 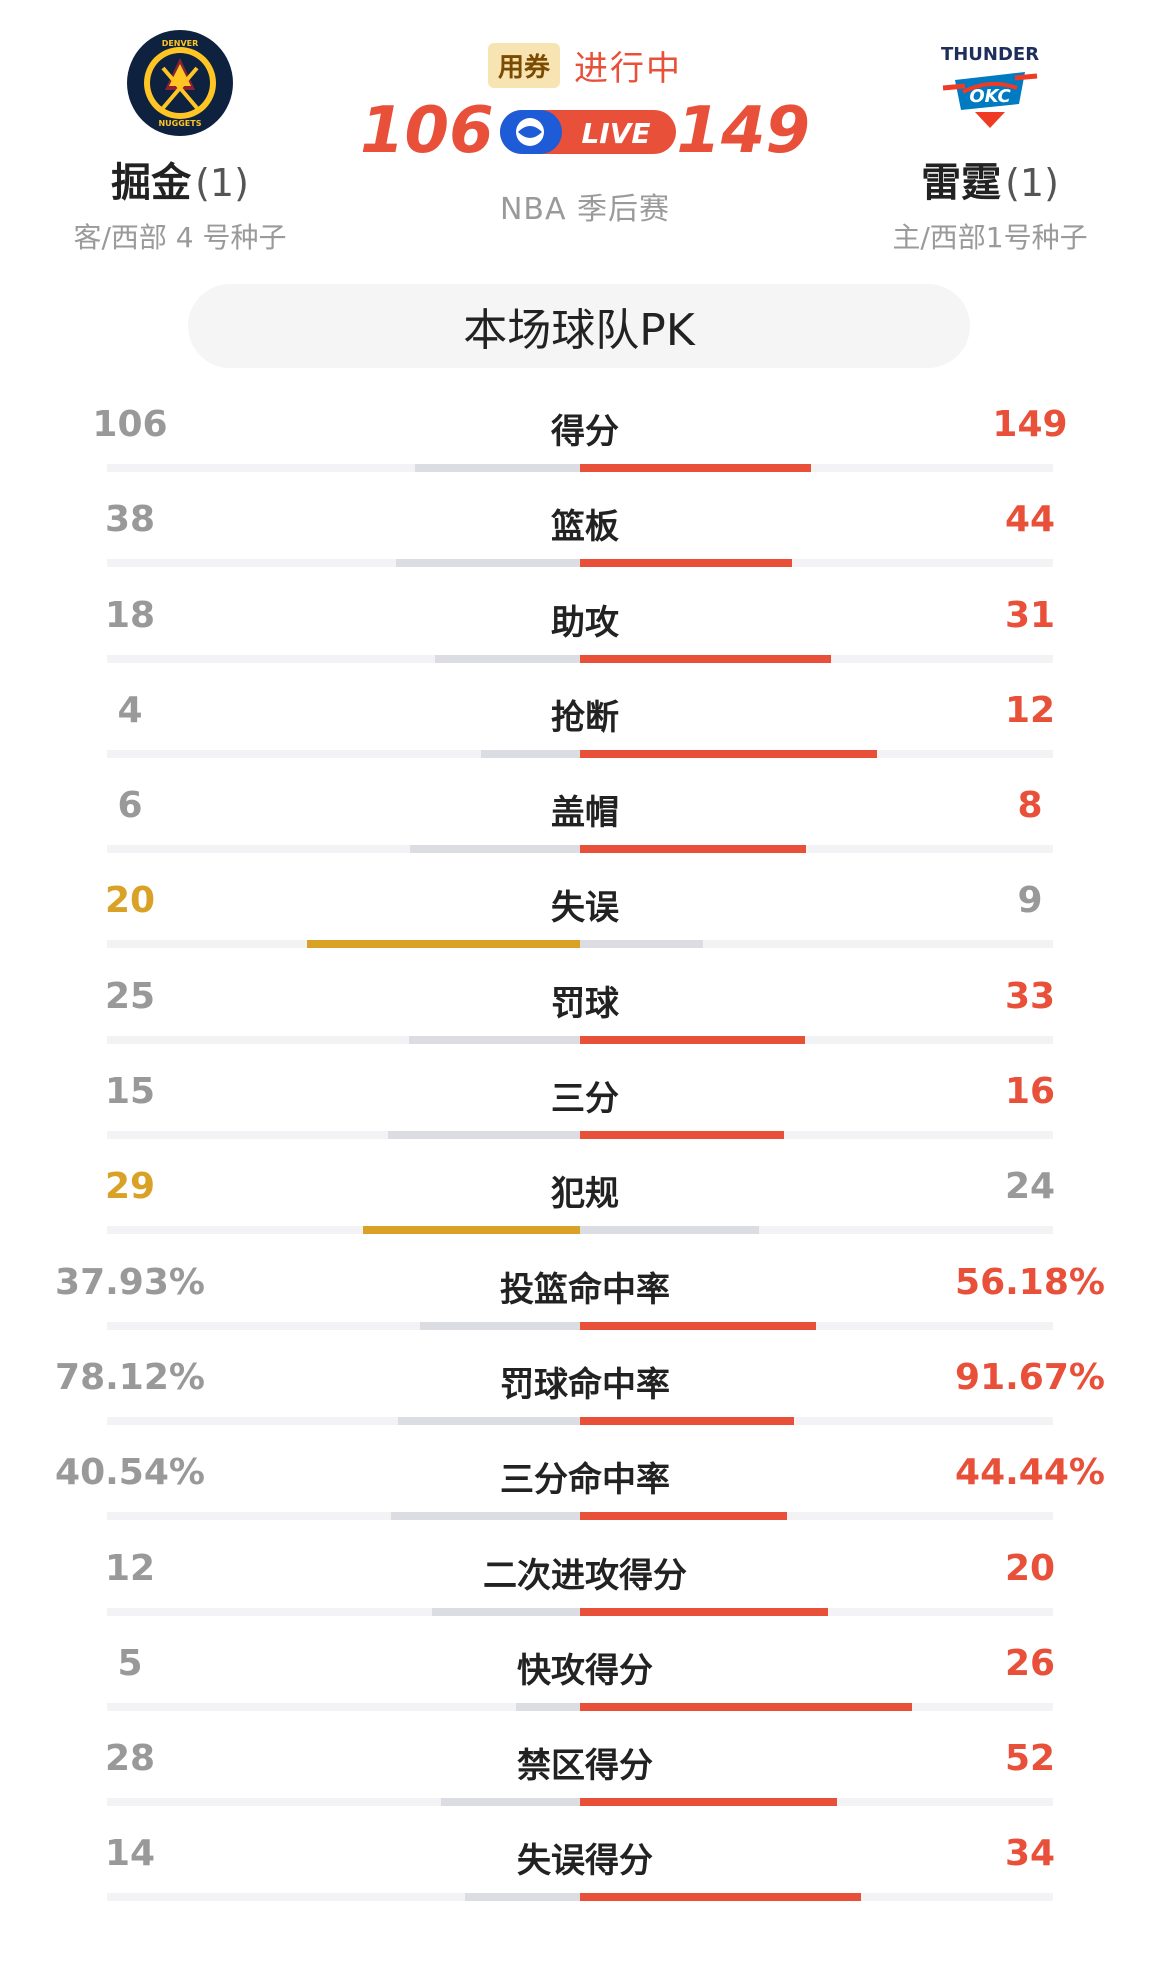 I want to click on stat-row: 28 禁区得分 52, so click(x=585, y=1765).